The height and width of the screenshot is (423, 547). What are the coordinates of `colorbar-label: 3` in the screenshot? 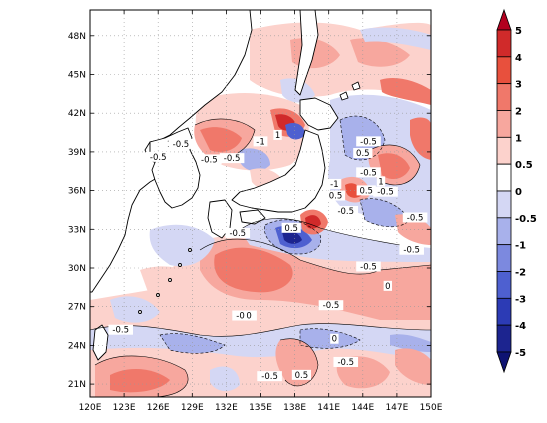 It's located at (518, 85).